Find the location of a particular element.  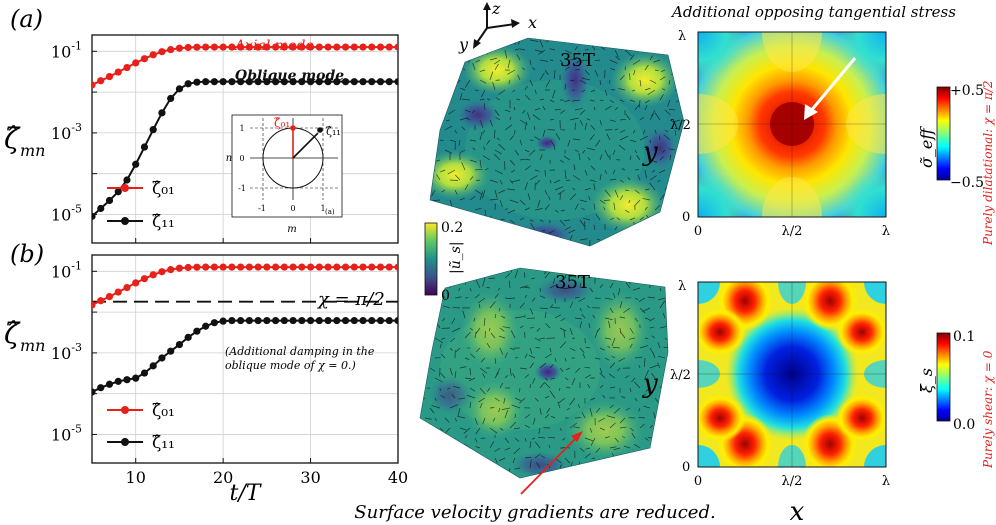

inset-ytick-1: 1 is located at coordinates (241, 128).